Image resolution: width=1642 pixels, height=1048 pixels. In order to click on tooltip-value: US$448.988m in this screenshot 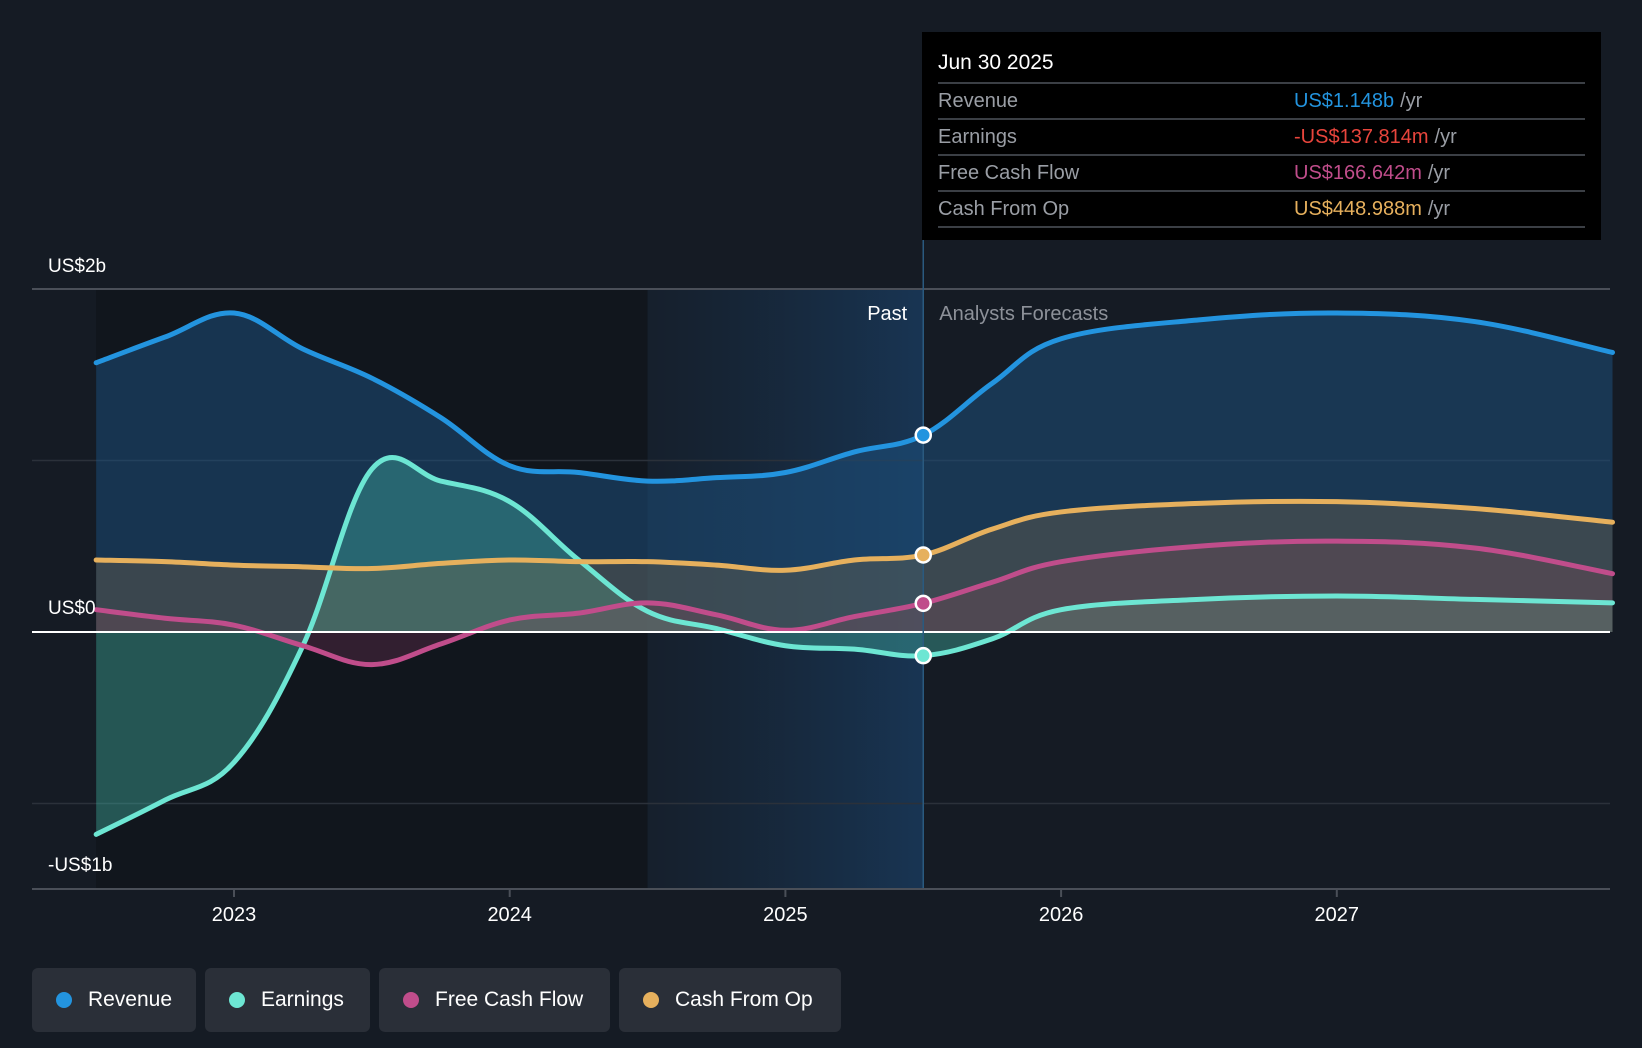, I will do `click(1358, 209)`.